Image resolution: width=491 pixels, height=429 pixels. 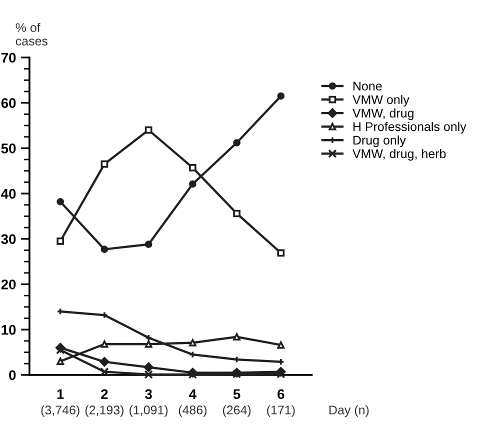 What do you see at coordinates (281, 411) in the screenshot?
I see `text: (171)` at bounding box center [281, 411].